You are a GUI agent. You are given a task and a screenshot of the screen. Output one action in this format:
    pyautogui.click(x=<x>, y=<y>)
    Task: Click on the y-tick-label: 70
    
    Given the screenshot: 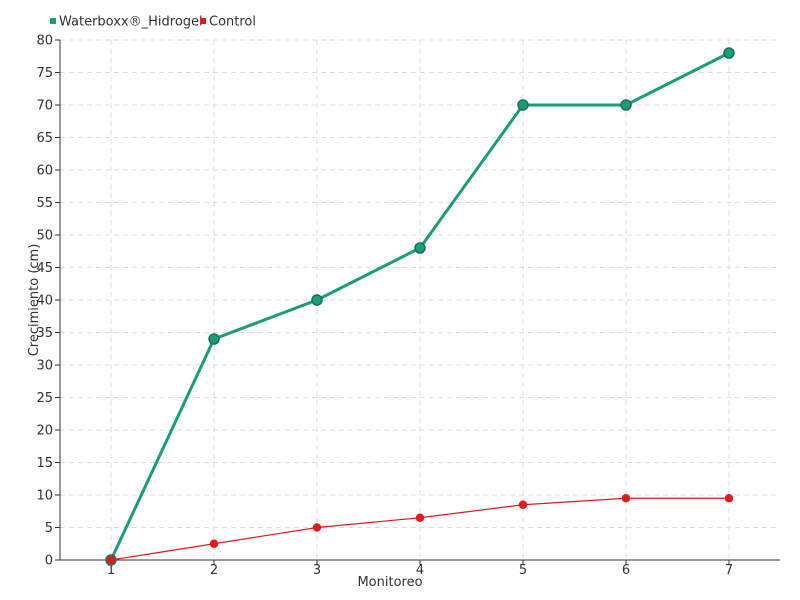 What is the action you would take?
    pyautogui.click(x=44, y=106)
    